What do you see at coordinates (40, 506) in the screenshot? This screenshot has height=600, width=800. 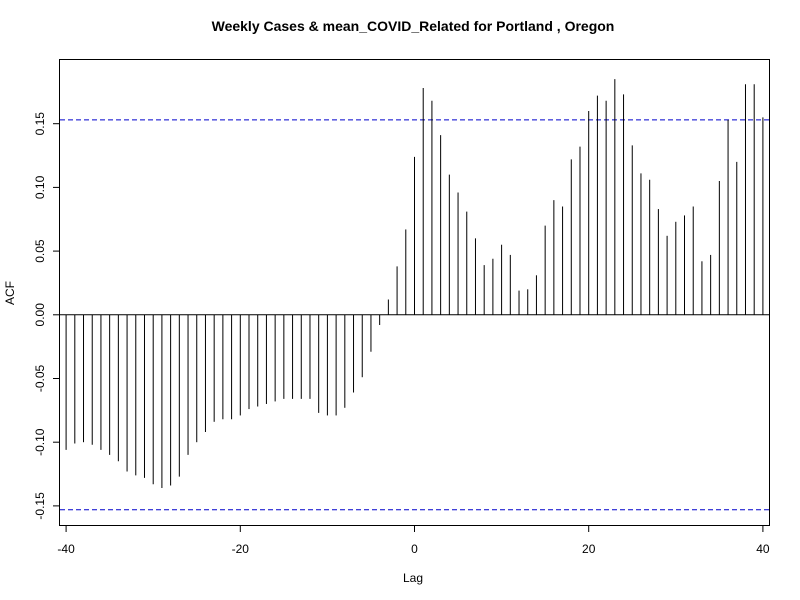 I see `y-tick-label: -0.15` at bounding box center [40, 506].